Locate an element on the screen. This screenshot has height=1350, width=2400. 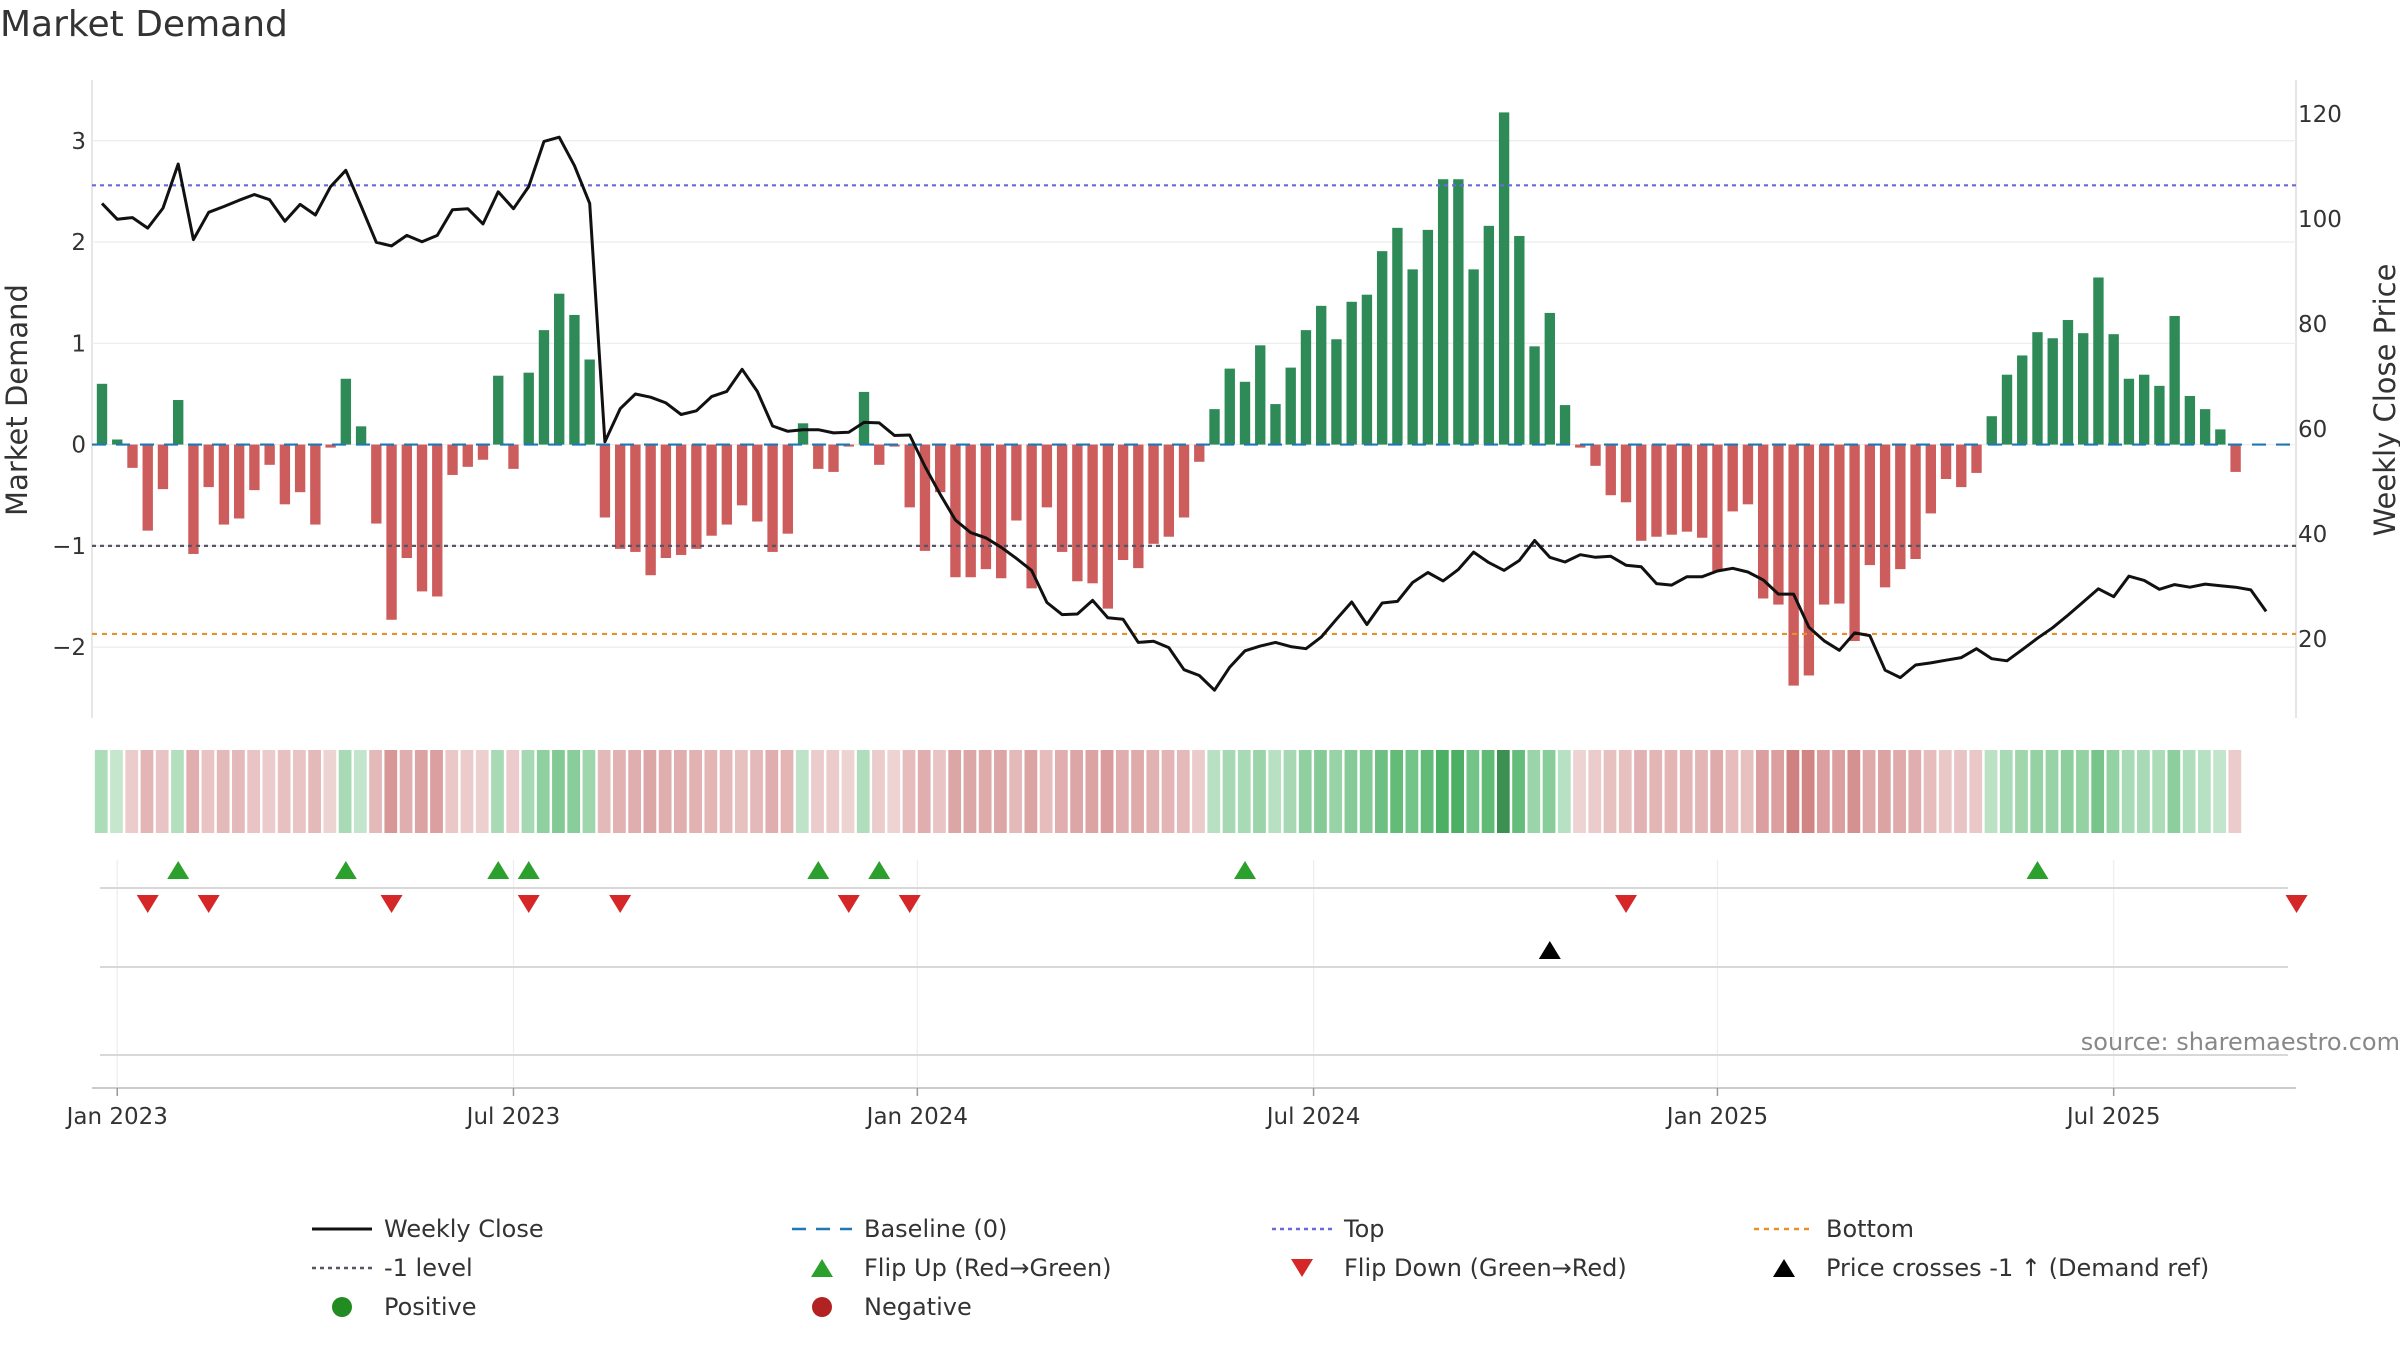
y2-tick-label: 120 is located at coordinates (2320, 115).